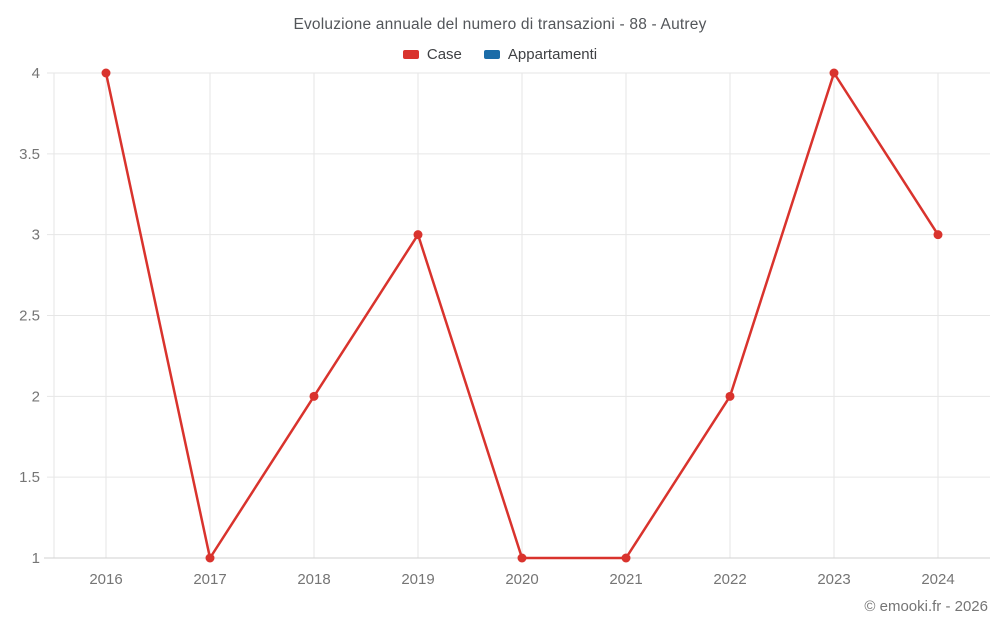 The height and width of the screenshot is (625, 1000). I want to click on svg-text: 2.5, so click(29, 316).